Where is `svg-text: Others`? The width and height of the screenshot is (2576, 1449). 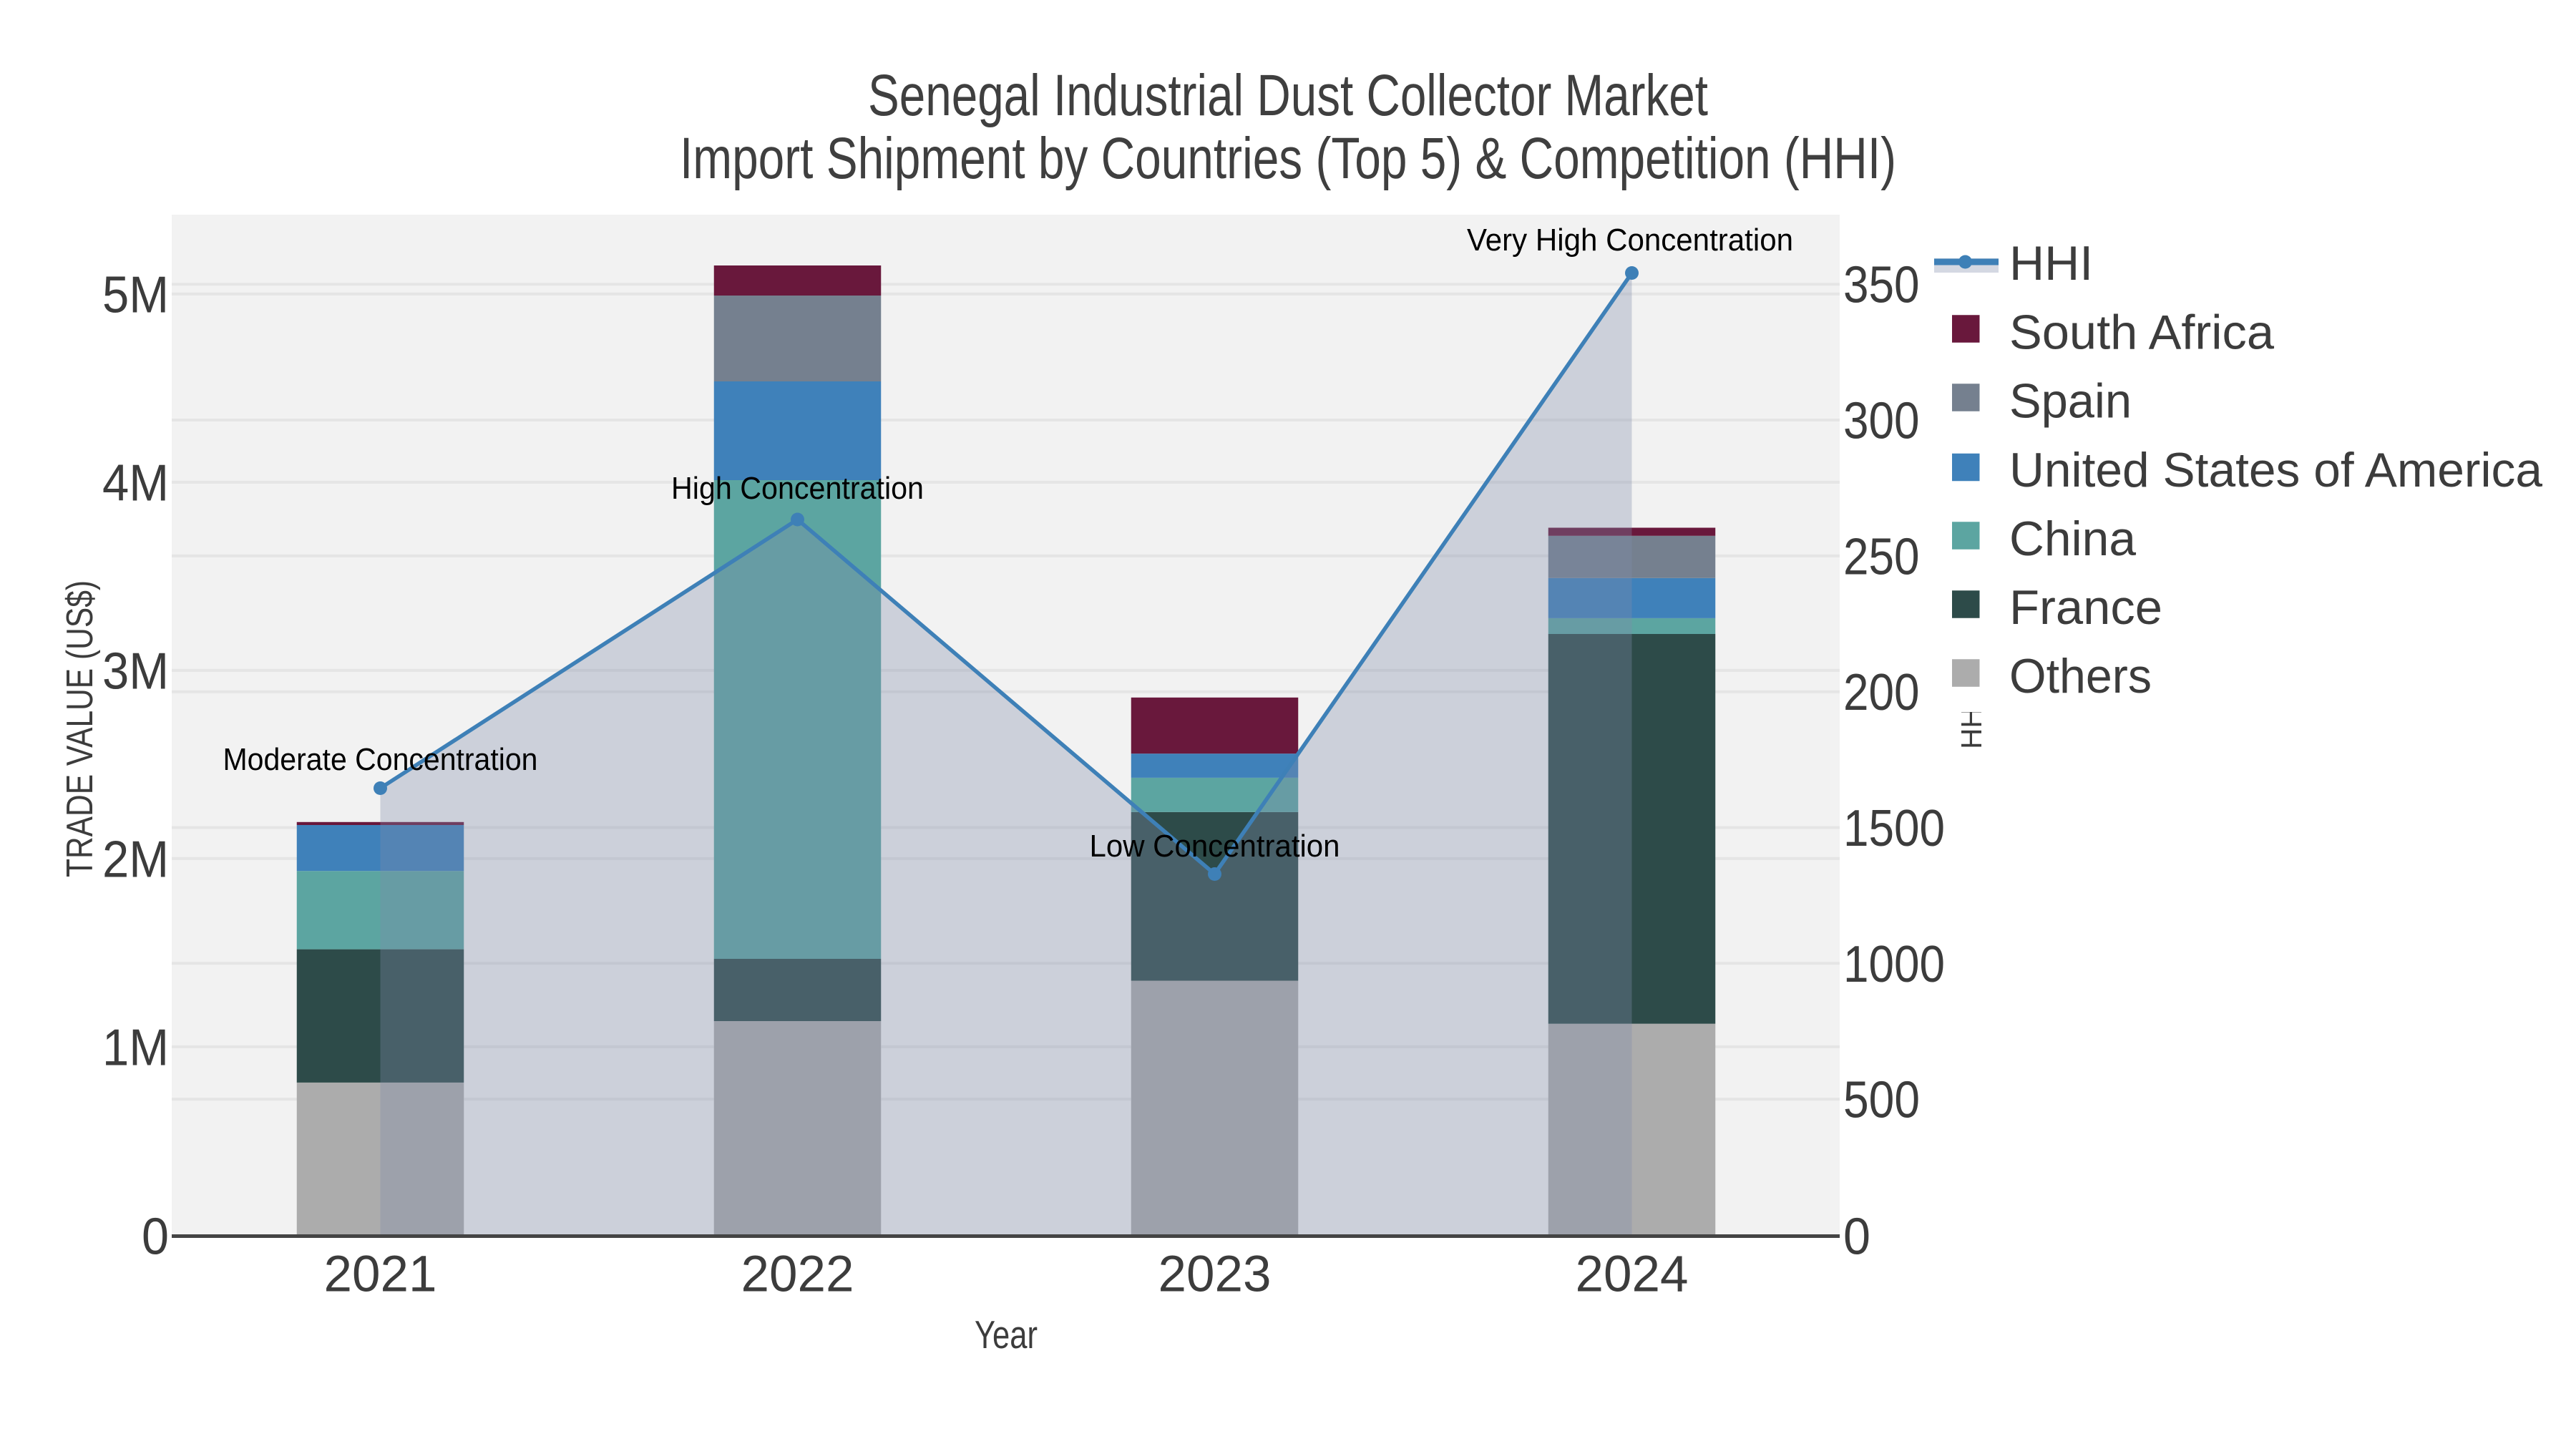 svg-text: Others is located at coordinates (2080, 676).